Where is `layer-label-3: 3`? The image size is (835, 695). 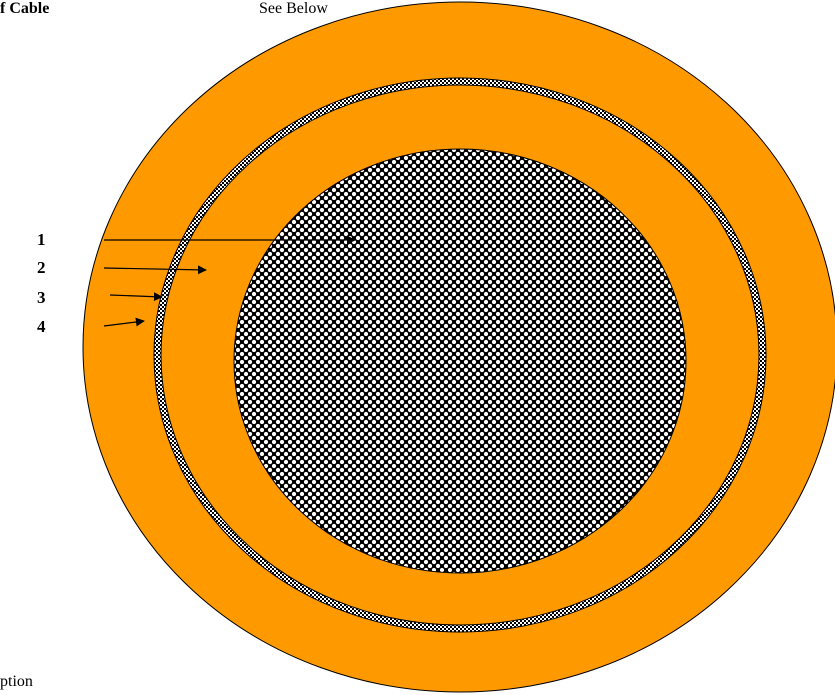 layer-label-3: 3 is located at coordinates (41, 297).